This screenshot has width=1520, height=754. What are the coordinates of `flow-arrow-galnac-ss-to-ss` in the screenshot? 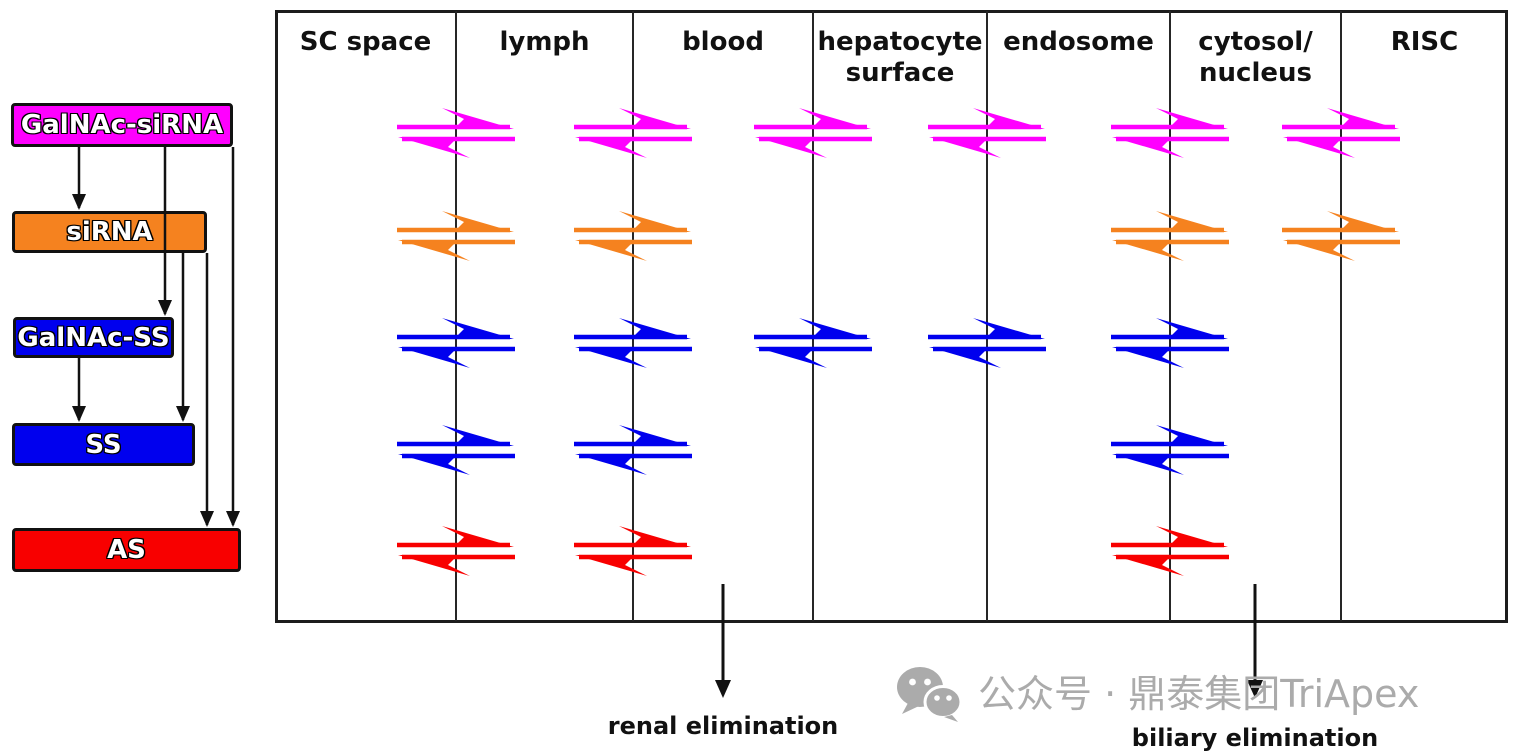 It's located at (79, 390).